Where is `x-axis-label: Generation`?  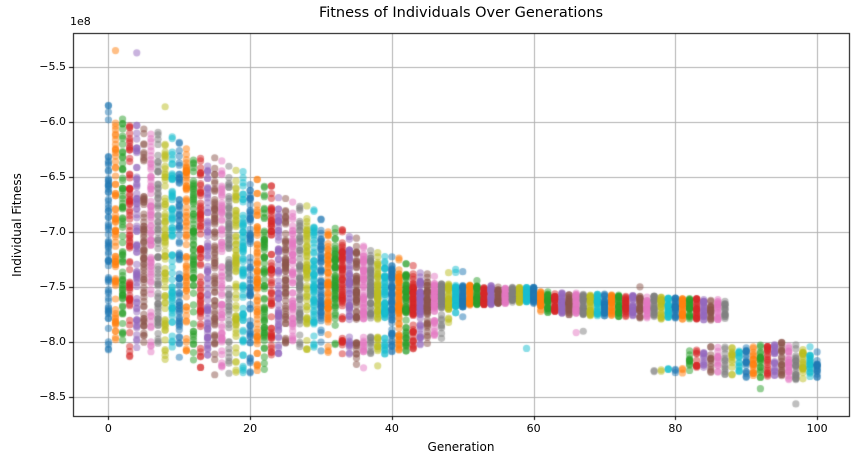 x-axis-label: Generation is located at coordinates (461, 447).